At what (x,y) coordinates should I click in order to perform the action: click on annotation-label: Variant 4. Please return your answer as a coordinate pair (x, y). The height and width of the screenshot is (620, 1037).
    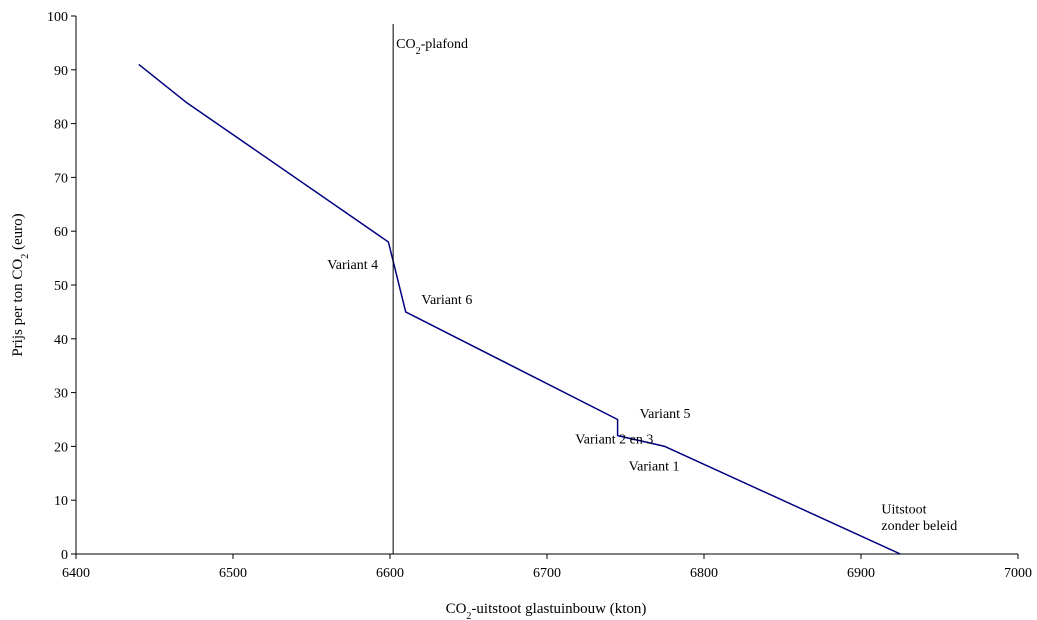
    Looking at the image, I should click on (352, 265).